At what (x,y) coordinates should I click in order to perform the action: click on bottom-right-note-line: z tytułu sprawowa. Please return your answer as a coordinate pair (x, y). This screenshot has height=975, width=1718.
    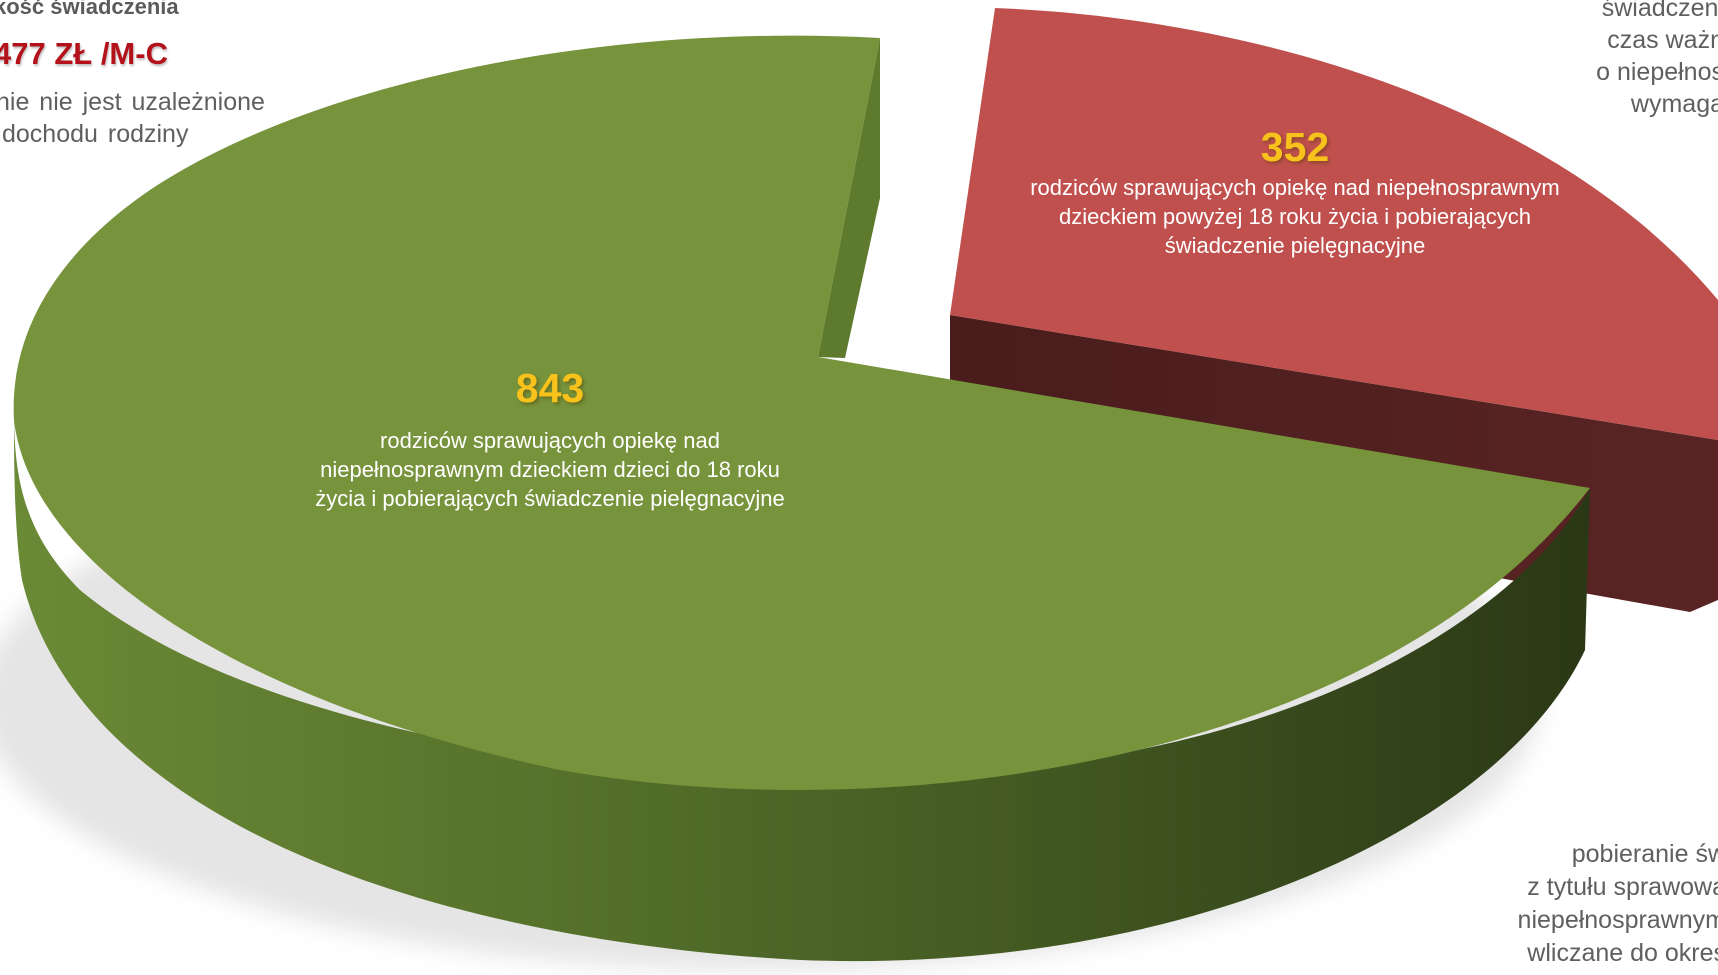
    Looking at the image, I should click on (1622, 887).